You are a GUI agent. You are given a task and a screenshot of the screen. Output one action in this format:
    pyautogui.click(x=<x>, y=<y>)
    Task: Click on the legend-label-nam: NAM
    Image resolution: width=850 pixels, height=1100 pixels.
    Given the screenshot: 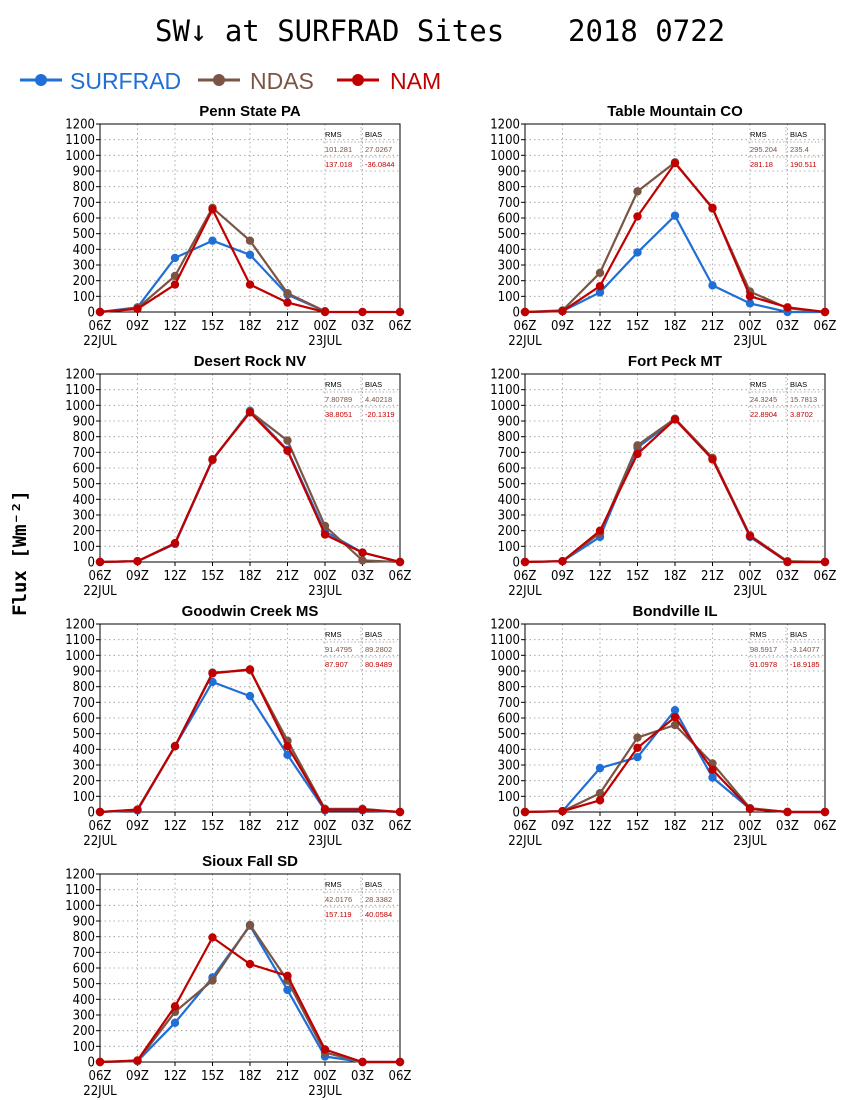 What is the action you would take?
    pyautogui.click(x=415, y=81)
    